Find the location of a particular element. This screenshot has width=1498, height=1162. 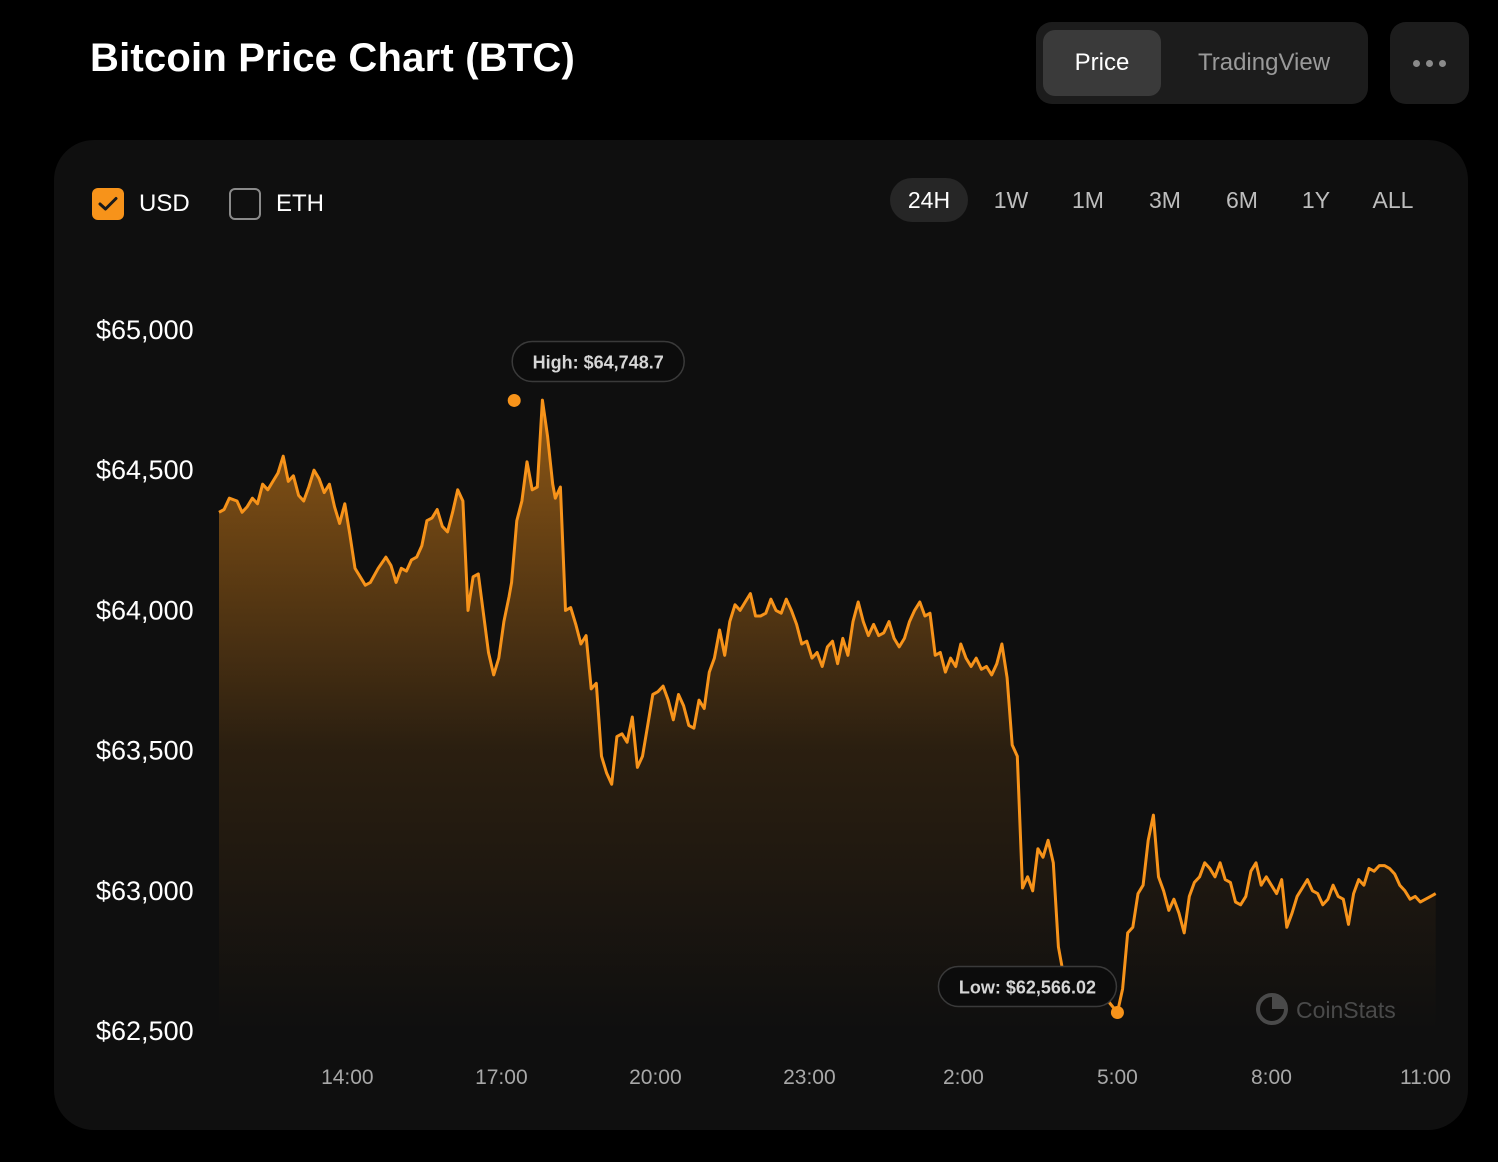

high-callout-label: High: $64,748.7 is located at coordinates (598, 362).